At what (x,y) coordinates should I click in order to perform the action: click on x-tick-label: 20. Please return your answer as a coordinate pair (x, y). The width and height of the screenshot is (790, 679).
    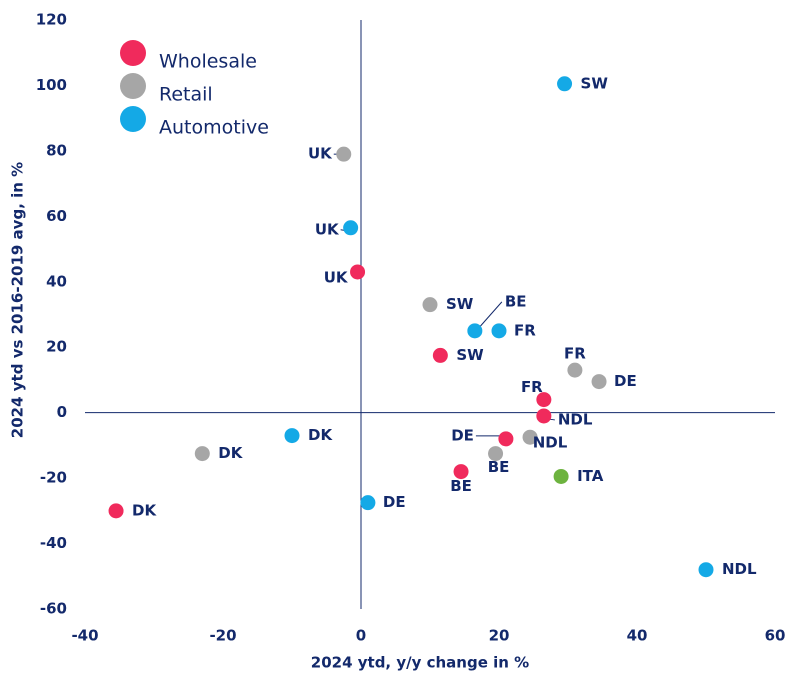
    Looking at the image, I should click on (499, 636).